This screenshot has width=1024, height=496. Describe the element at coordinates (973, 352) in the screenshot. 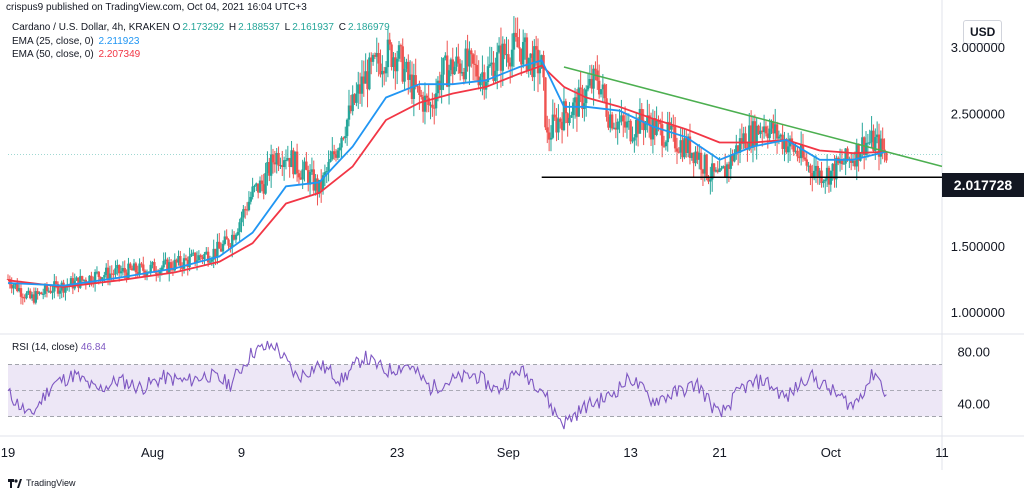

I see `rsi-tick-label: 80.00` at that location.